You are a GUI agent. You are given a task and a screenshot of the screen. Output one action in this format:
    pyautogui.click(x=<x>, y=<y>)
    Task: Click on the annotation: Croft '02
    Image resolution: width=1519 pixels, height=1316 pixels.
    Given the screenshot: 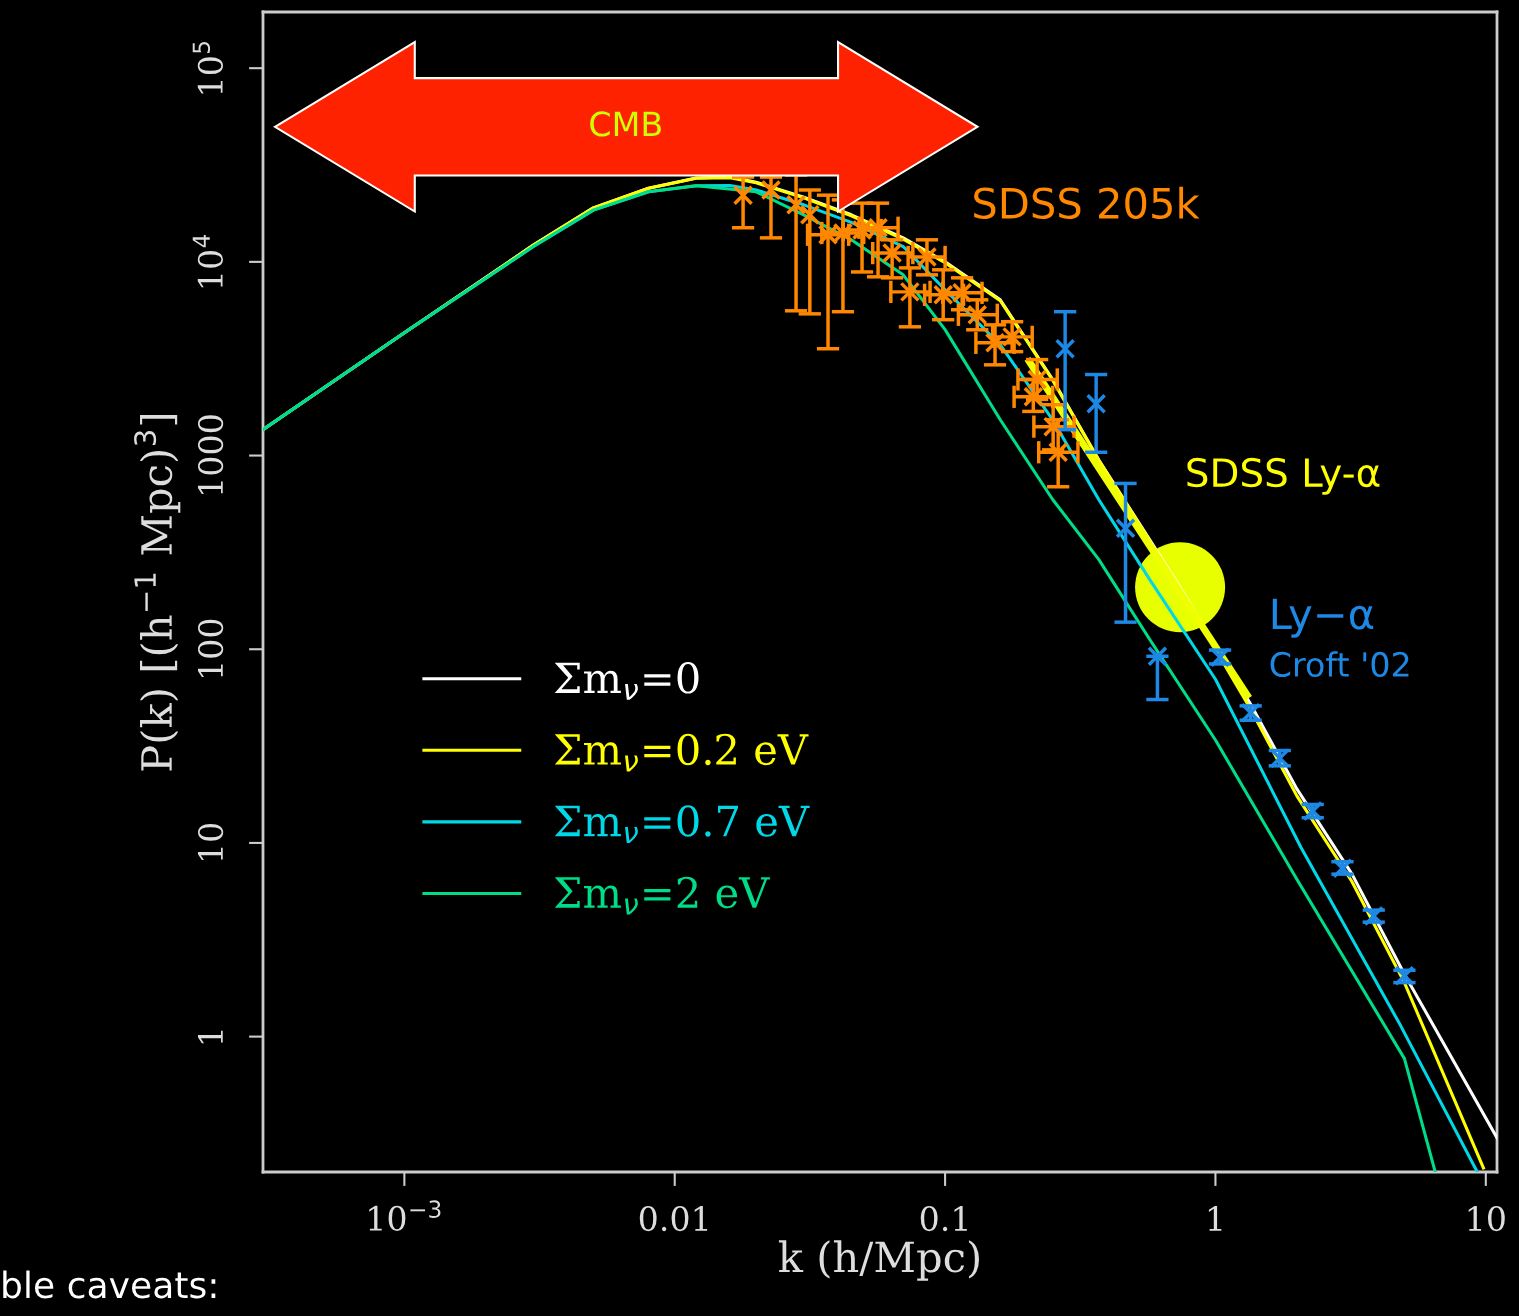 What is the action you would take?
    pyautogui.click(x=1339, y=664)
    